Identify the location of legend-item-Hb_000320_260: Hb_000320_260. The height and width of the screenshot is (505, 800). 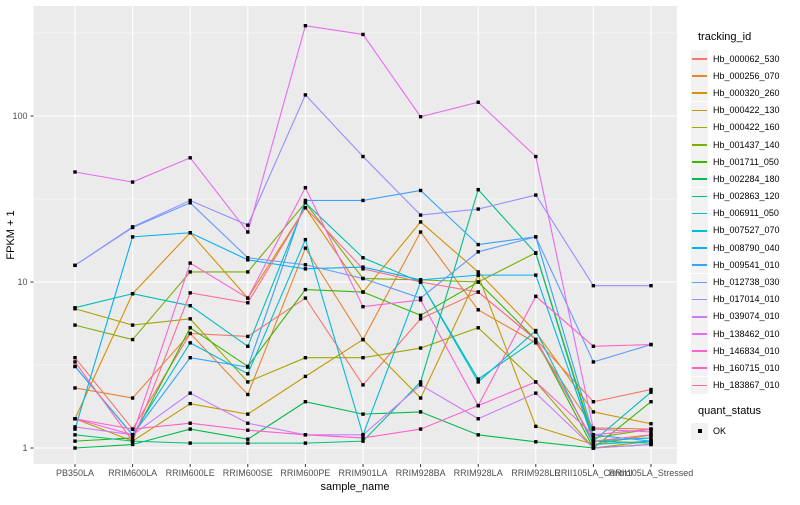
(745, 93).